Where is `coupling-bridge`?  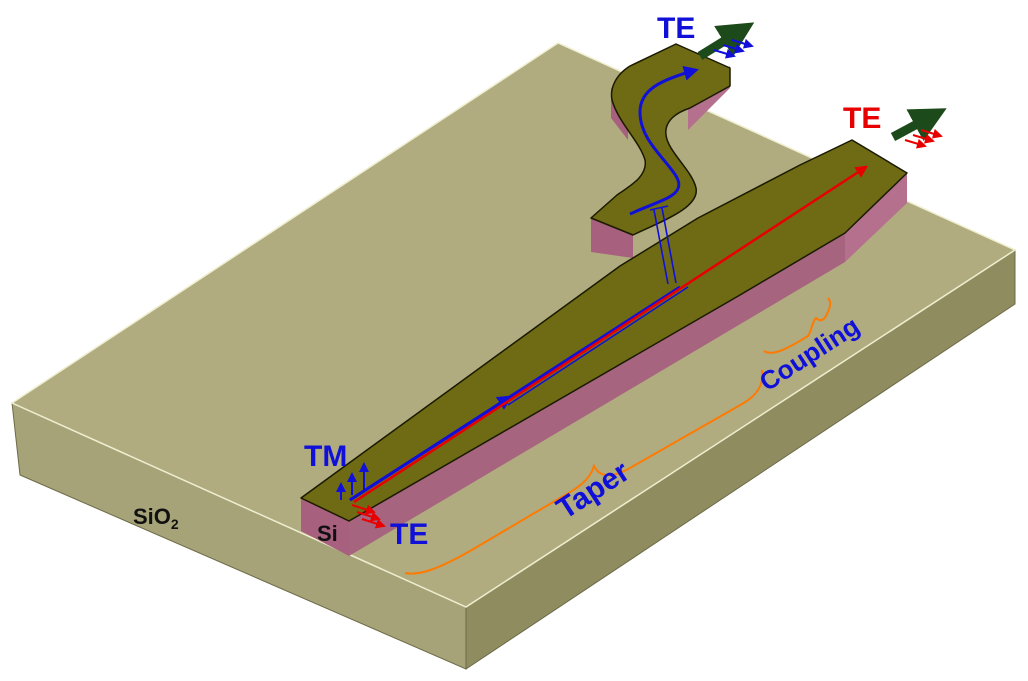 coupling-bridge is located at coordinates (663, 245).